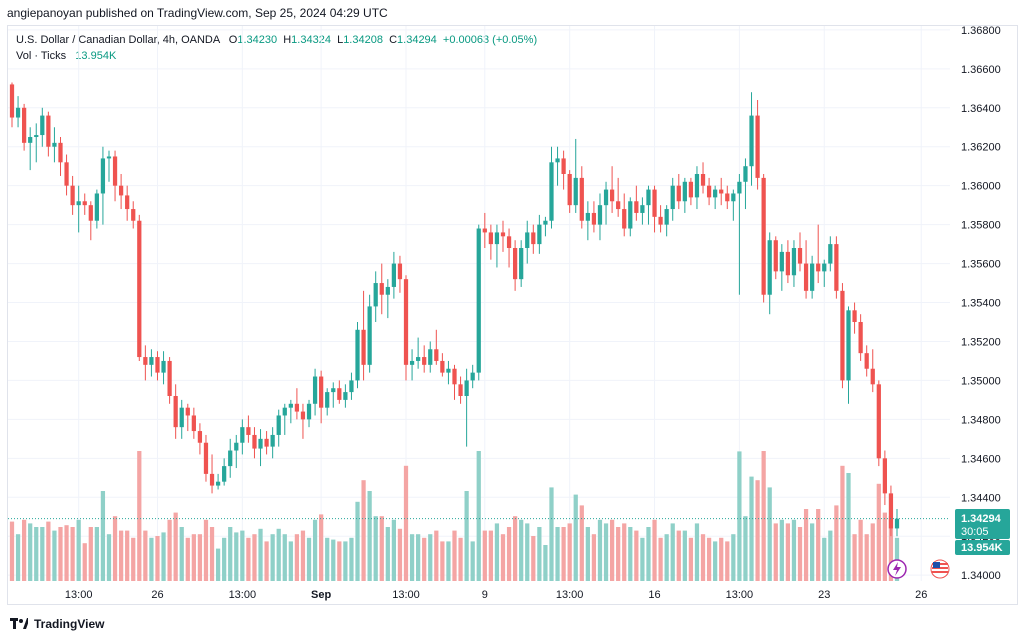  Describe the element at coordinates (340, 40) in the screenshot. I see `legend-low-label: L` at that location.